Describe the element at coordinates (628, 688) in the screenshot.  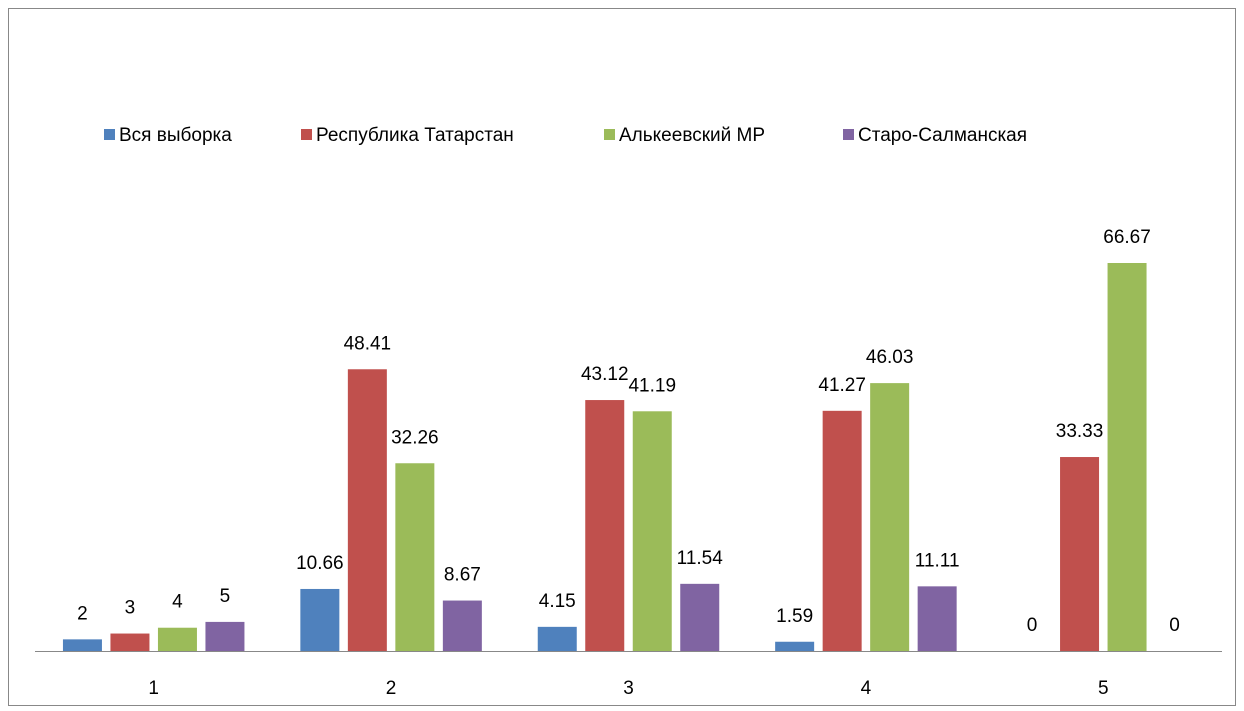
I see `x-tick-label: 3` at that location.